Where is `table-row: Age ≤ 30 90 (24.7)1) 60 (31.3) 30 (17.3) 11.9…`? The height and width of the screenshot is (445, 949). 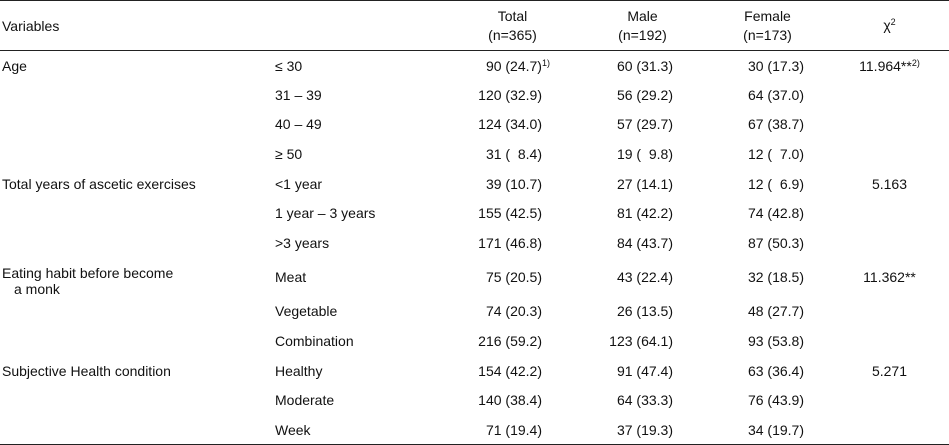
table-row: Age ≤ 30 90 (24.7)1) 60 (31.3) 30 (17.3) 11.9… is located at coordinates (474, 66).